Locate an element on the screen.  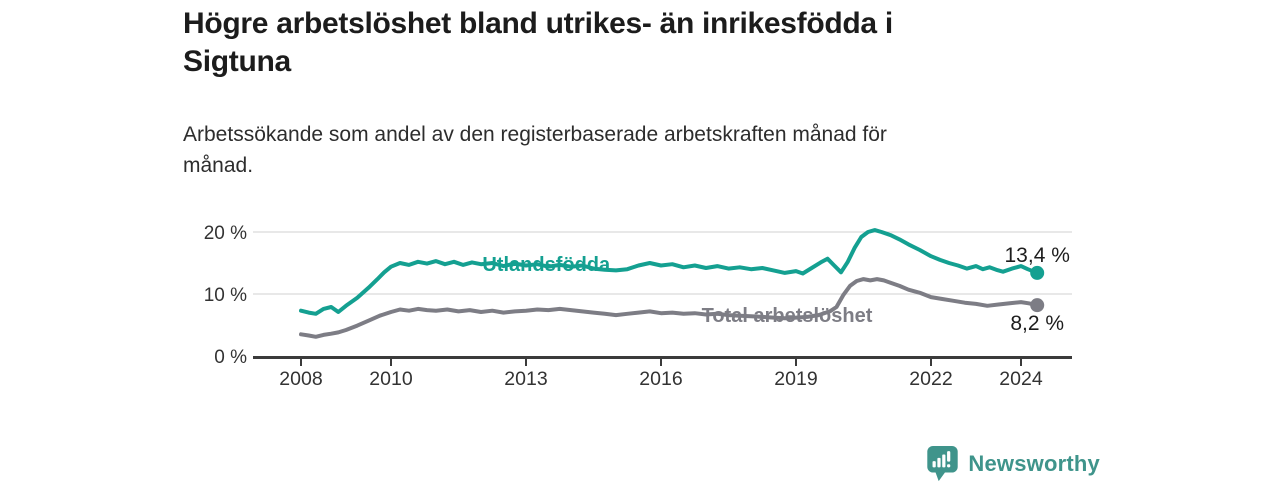
end-dot-utlandsfodda is located at coordinates (1037, 272).